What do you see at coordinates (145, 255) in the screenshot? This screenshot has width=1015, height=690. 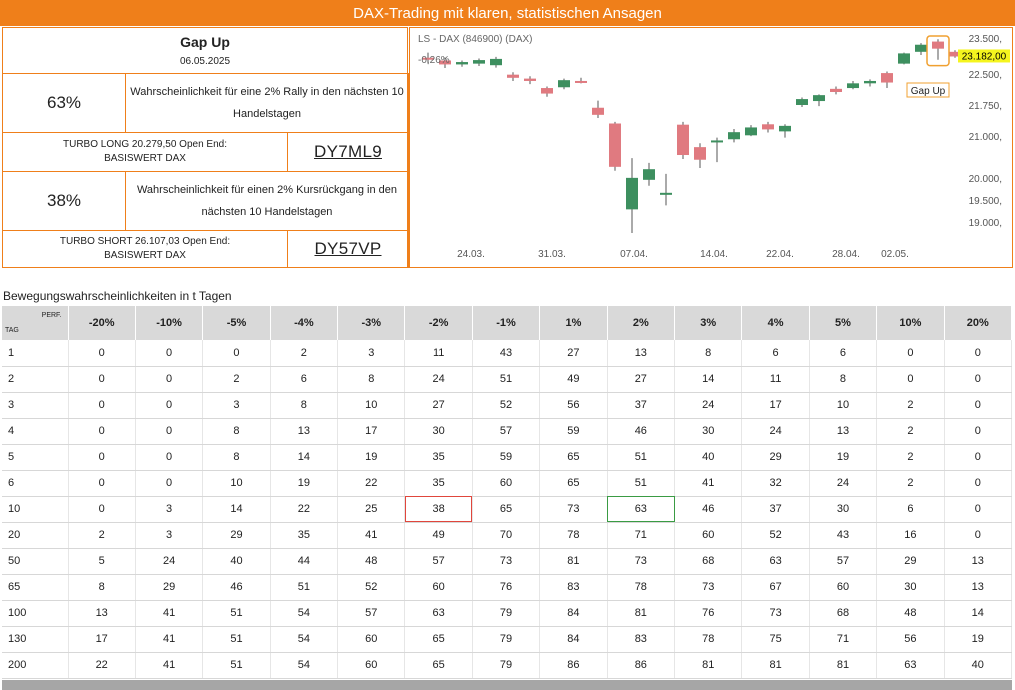 I see `turbo-short-line2: BASISWERT DAX` at bounding box center [145, 255].